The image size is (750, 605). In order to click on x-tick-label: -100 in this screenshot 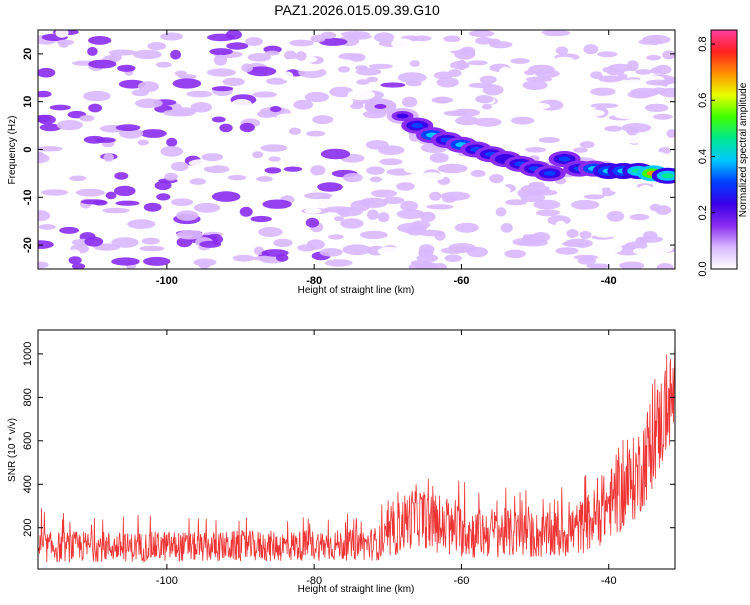, I will do `click(167, 281)`.